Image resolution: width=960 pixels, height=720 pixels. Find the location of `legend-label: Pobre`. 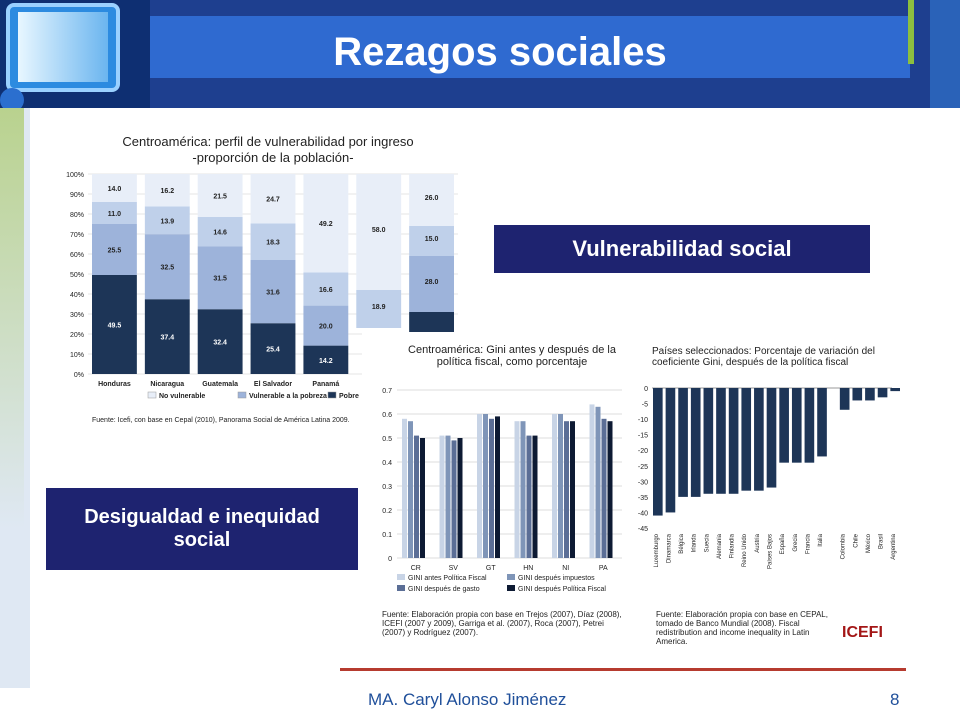

legend-label: Pobre is located at coordinates (349, 396).